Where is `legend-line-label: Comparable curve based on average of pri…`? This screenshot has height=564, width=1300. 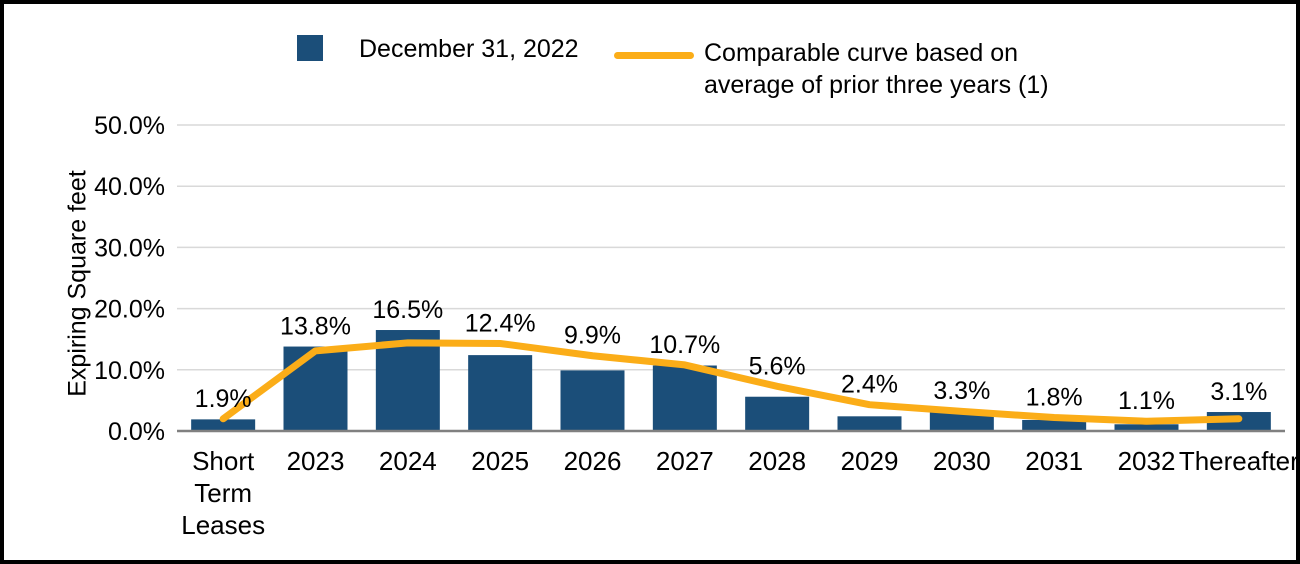 legend-line-label: Comparable curve based on average of pri… is located at coordinates (876, 69).